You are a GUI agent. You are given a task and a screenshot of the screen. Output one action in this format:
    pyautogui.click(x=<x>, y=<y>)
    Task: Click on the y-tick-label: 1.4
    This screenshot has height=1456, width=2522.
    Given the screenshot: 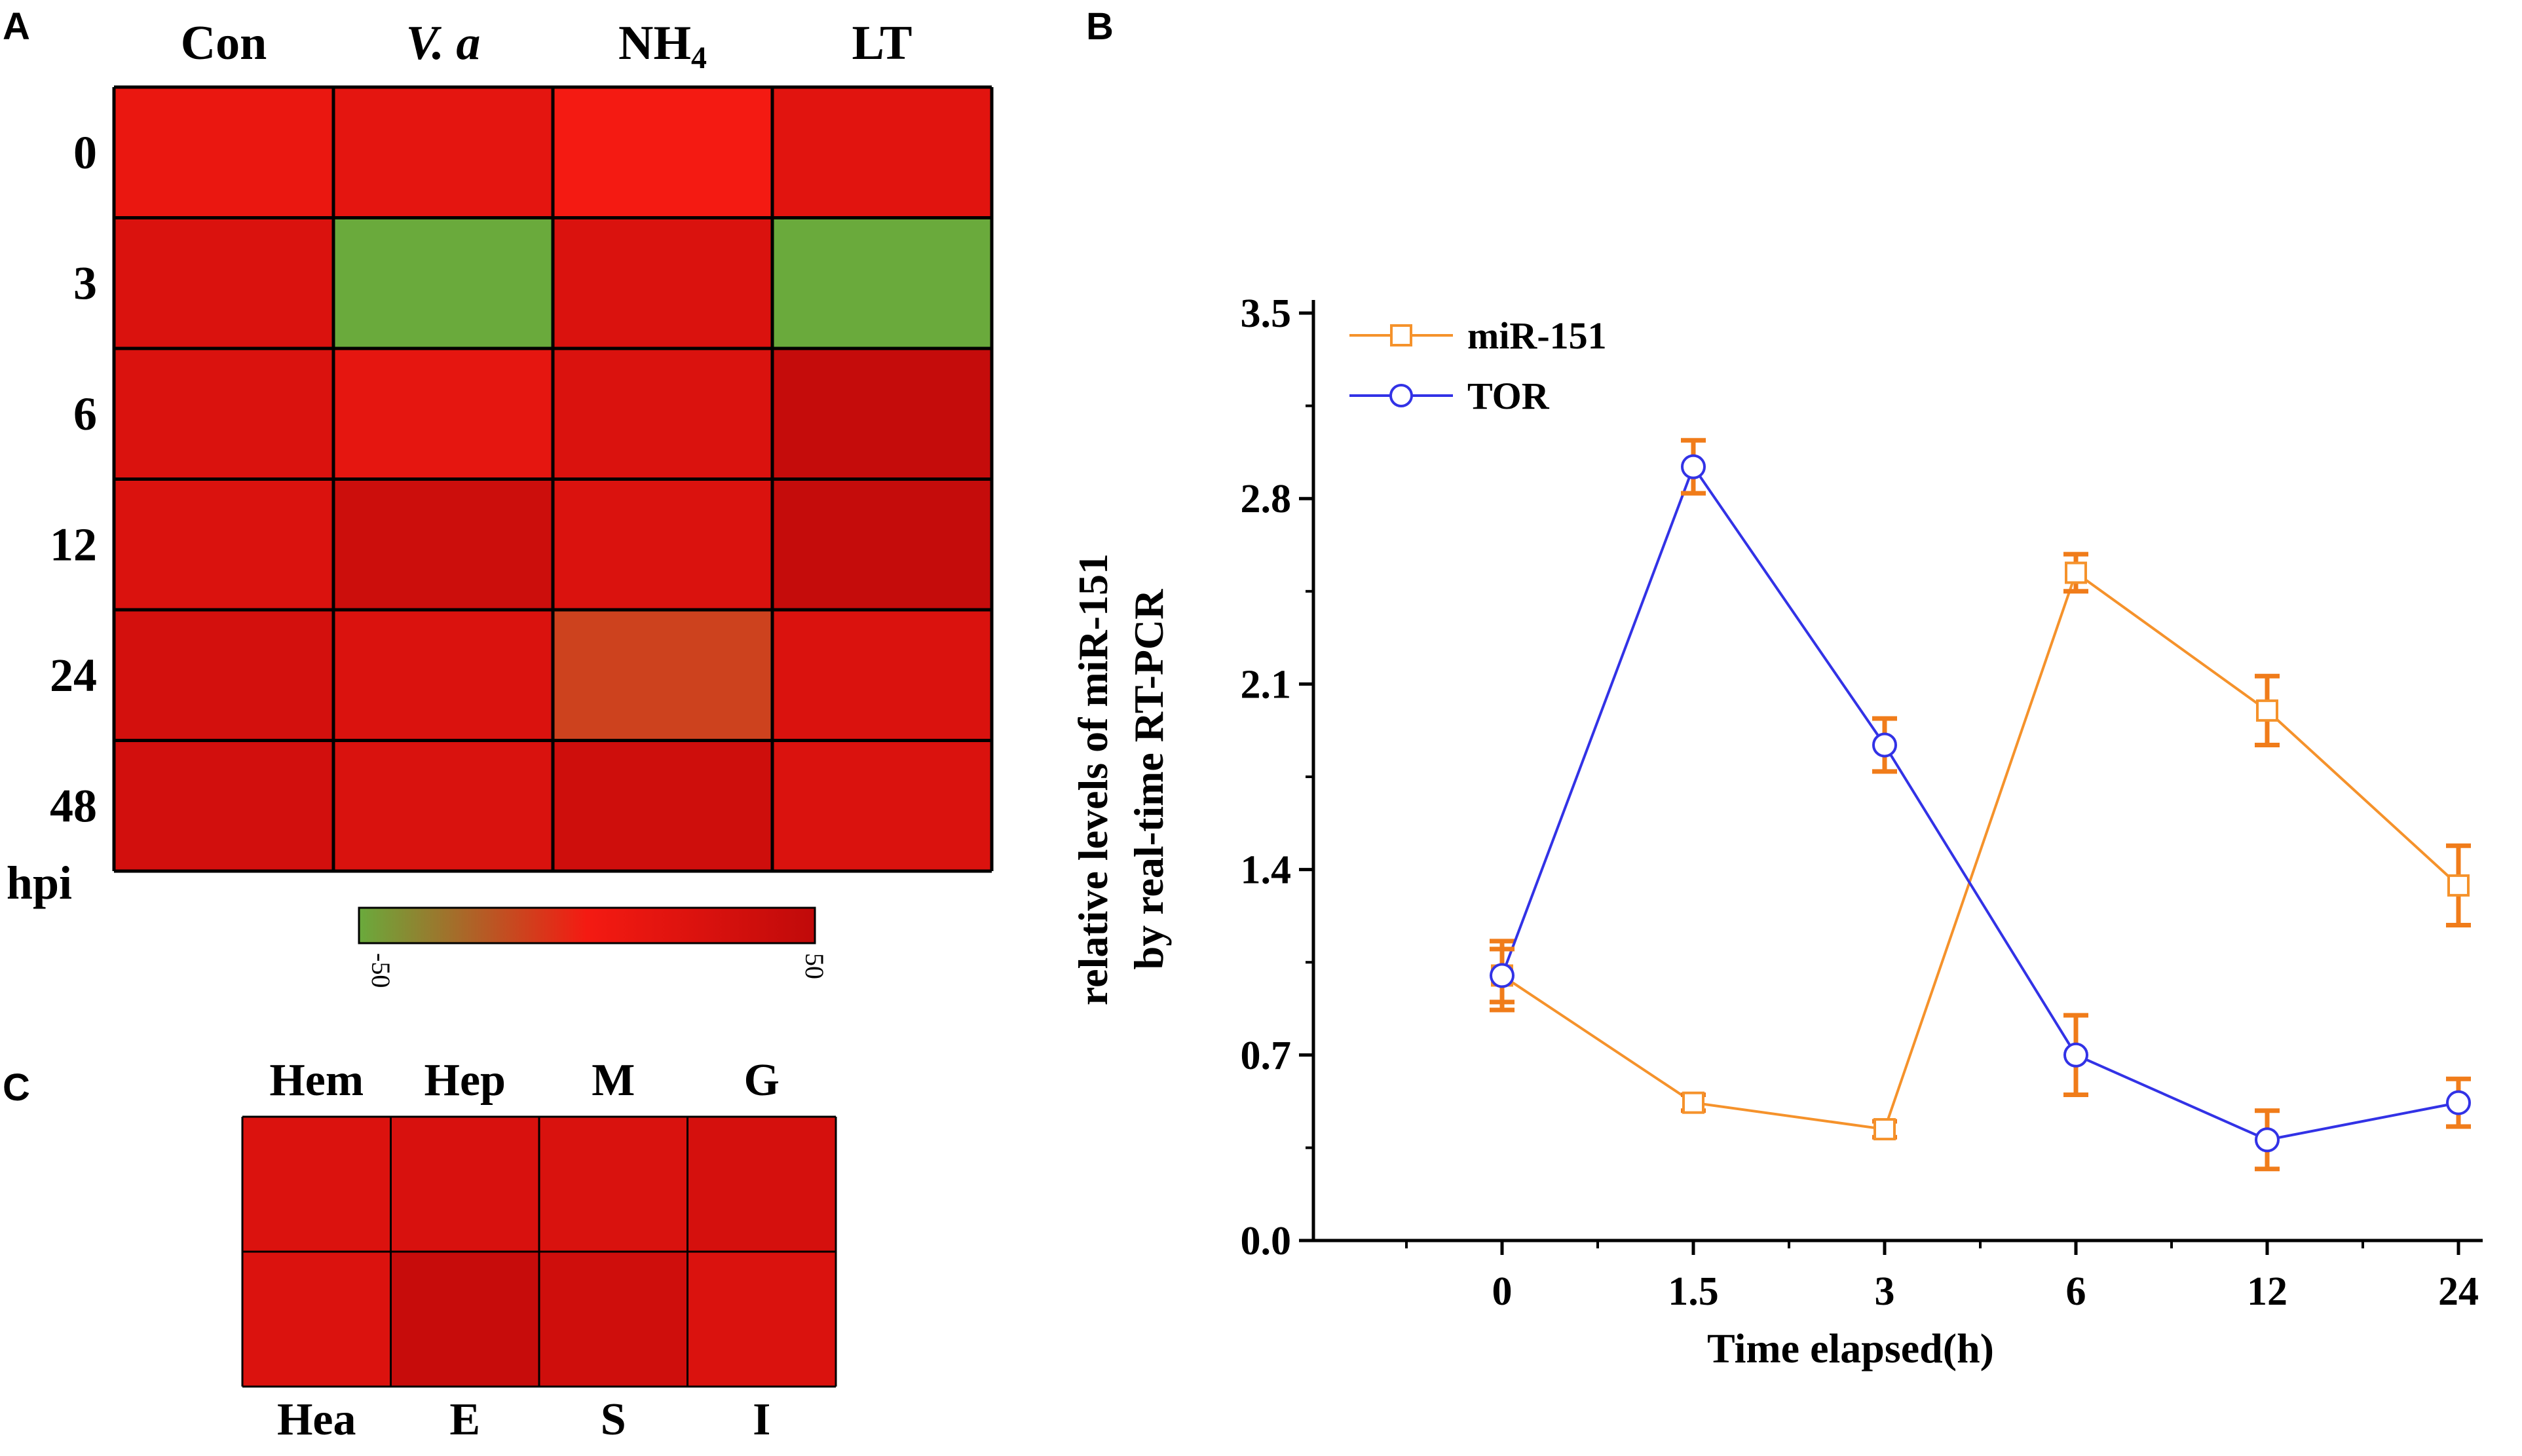 What is the action you would take?
    pyautogui.click(x=1266, y=870)
    